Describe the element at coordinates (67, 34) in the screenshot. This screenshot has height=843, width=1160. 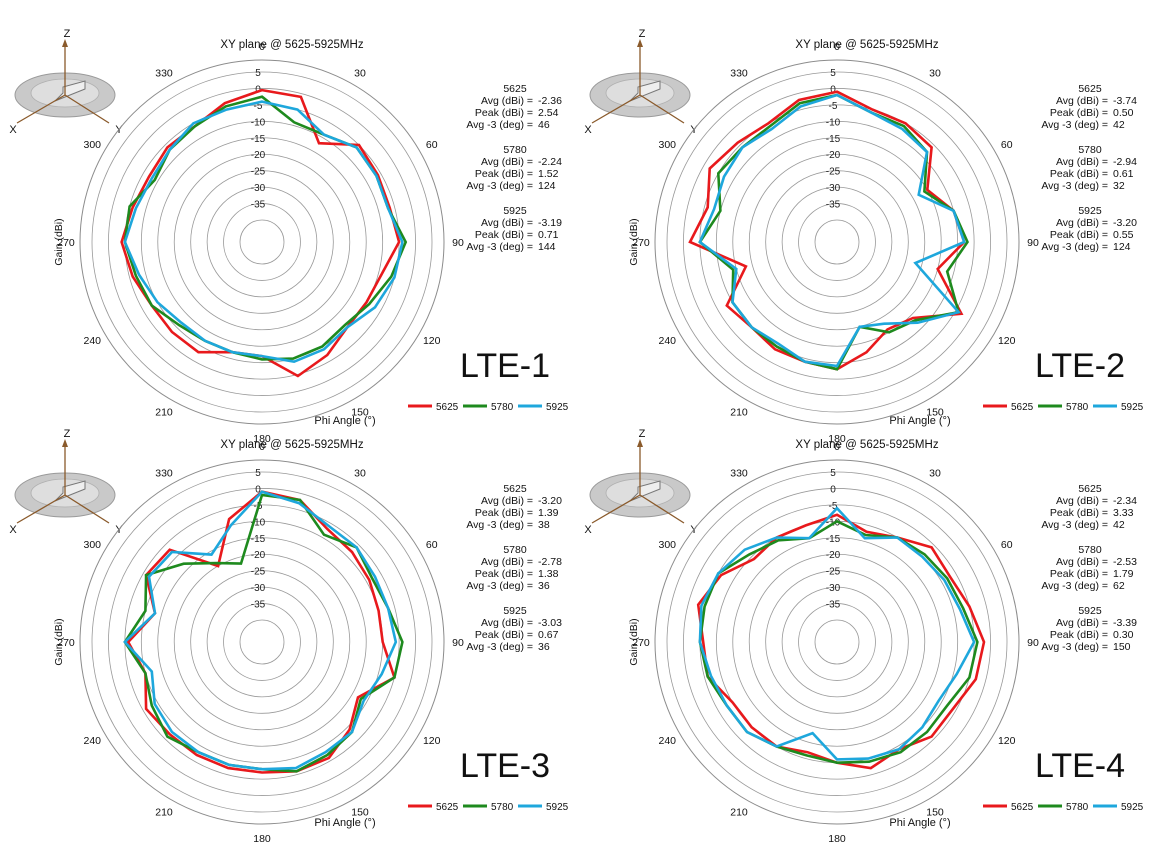
I see `z-axis-label: Z` at that location.